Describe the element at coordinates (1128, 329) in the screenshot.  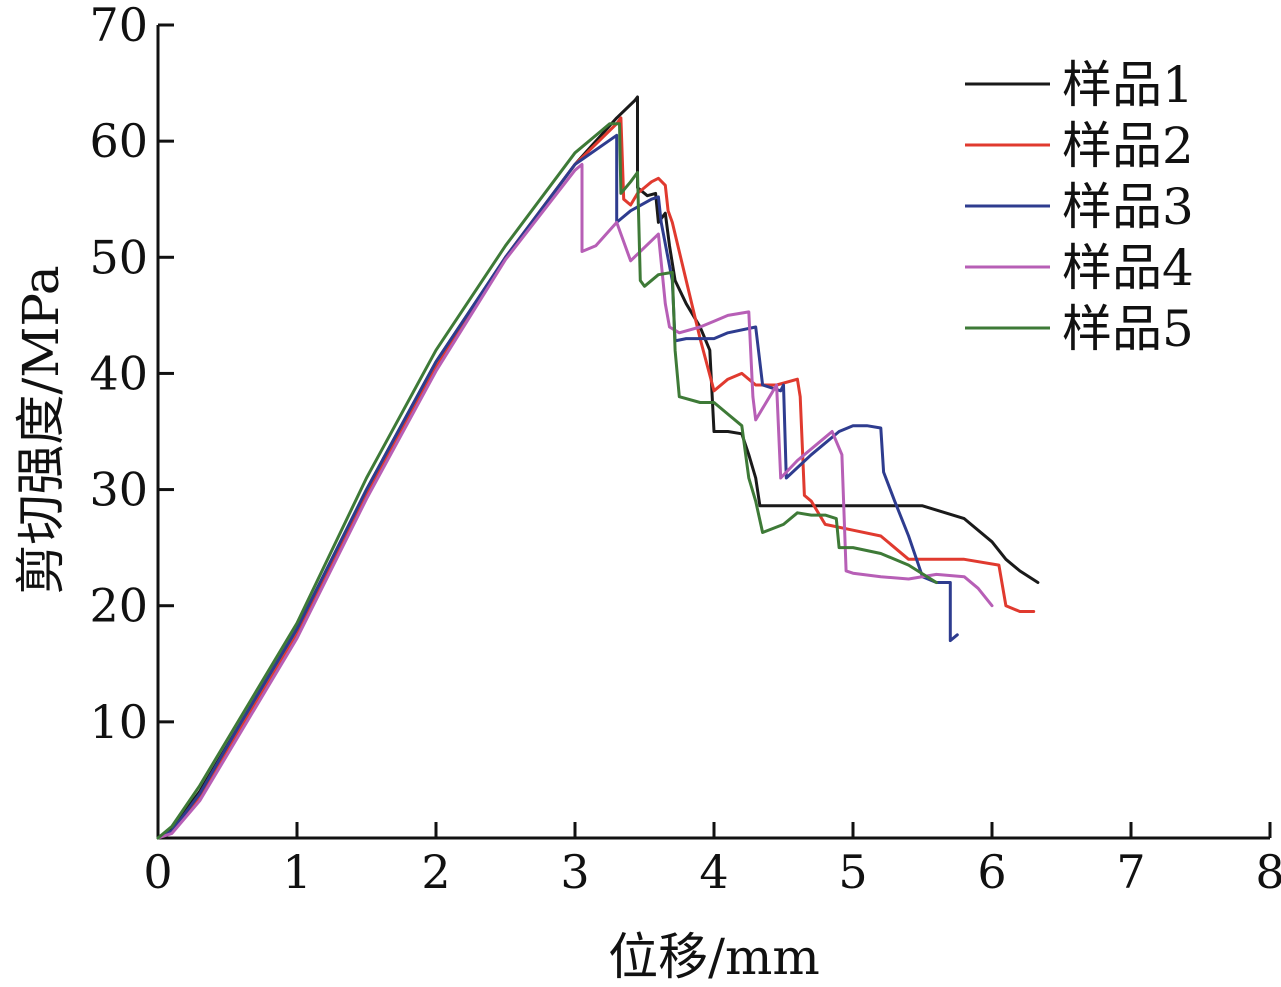
I see `legend-label-5: 样品5` at that location.